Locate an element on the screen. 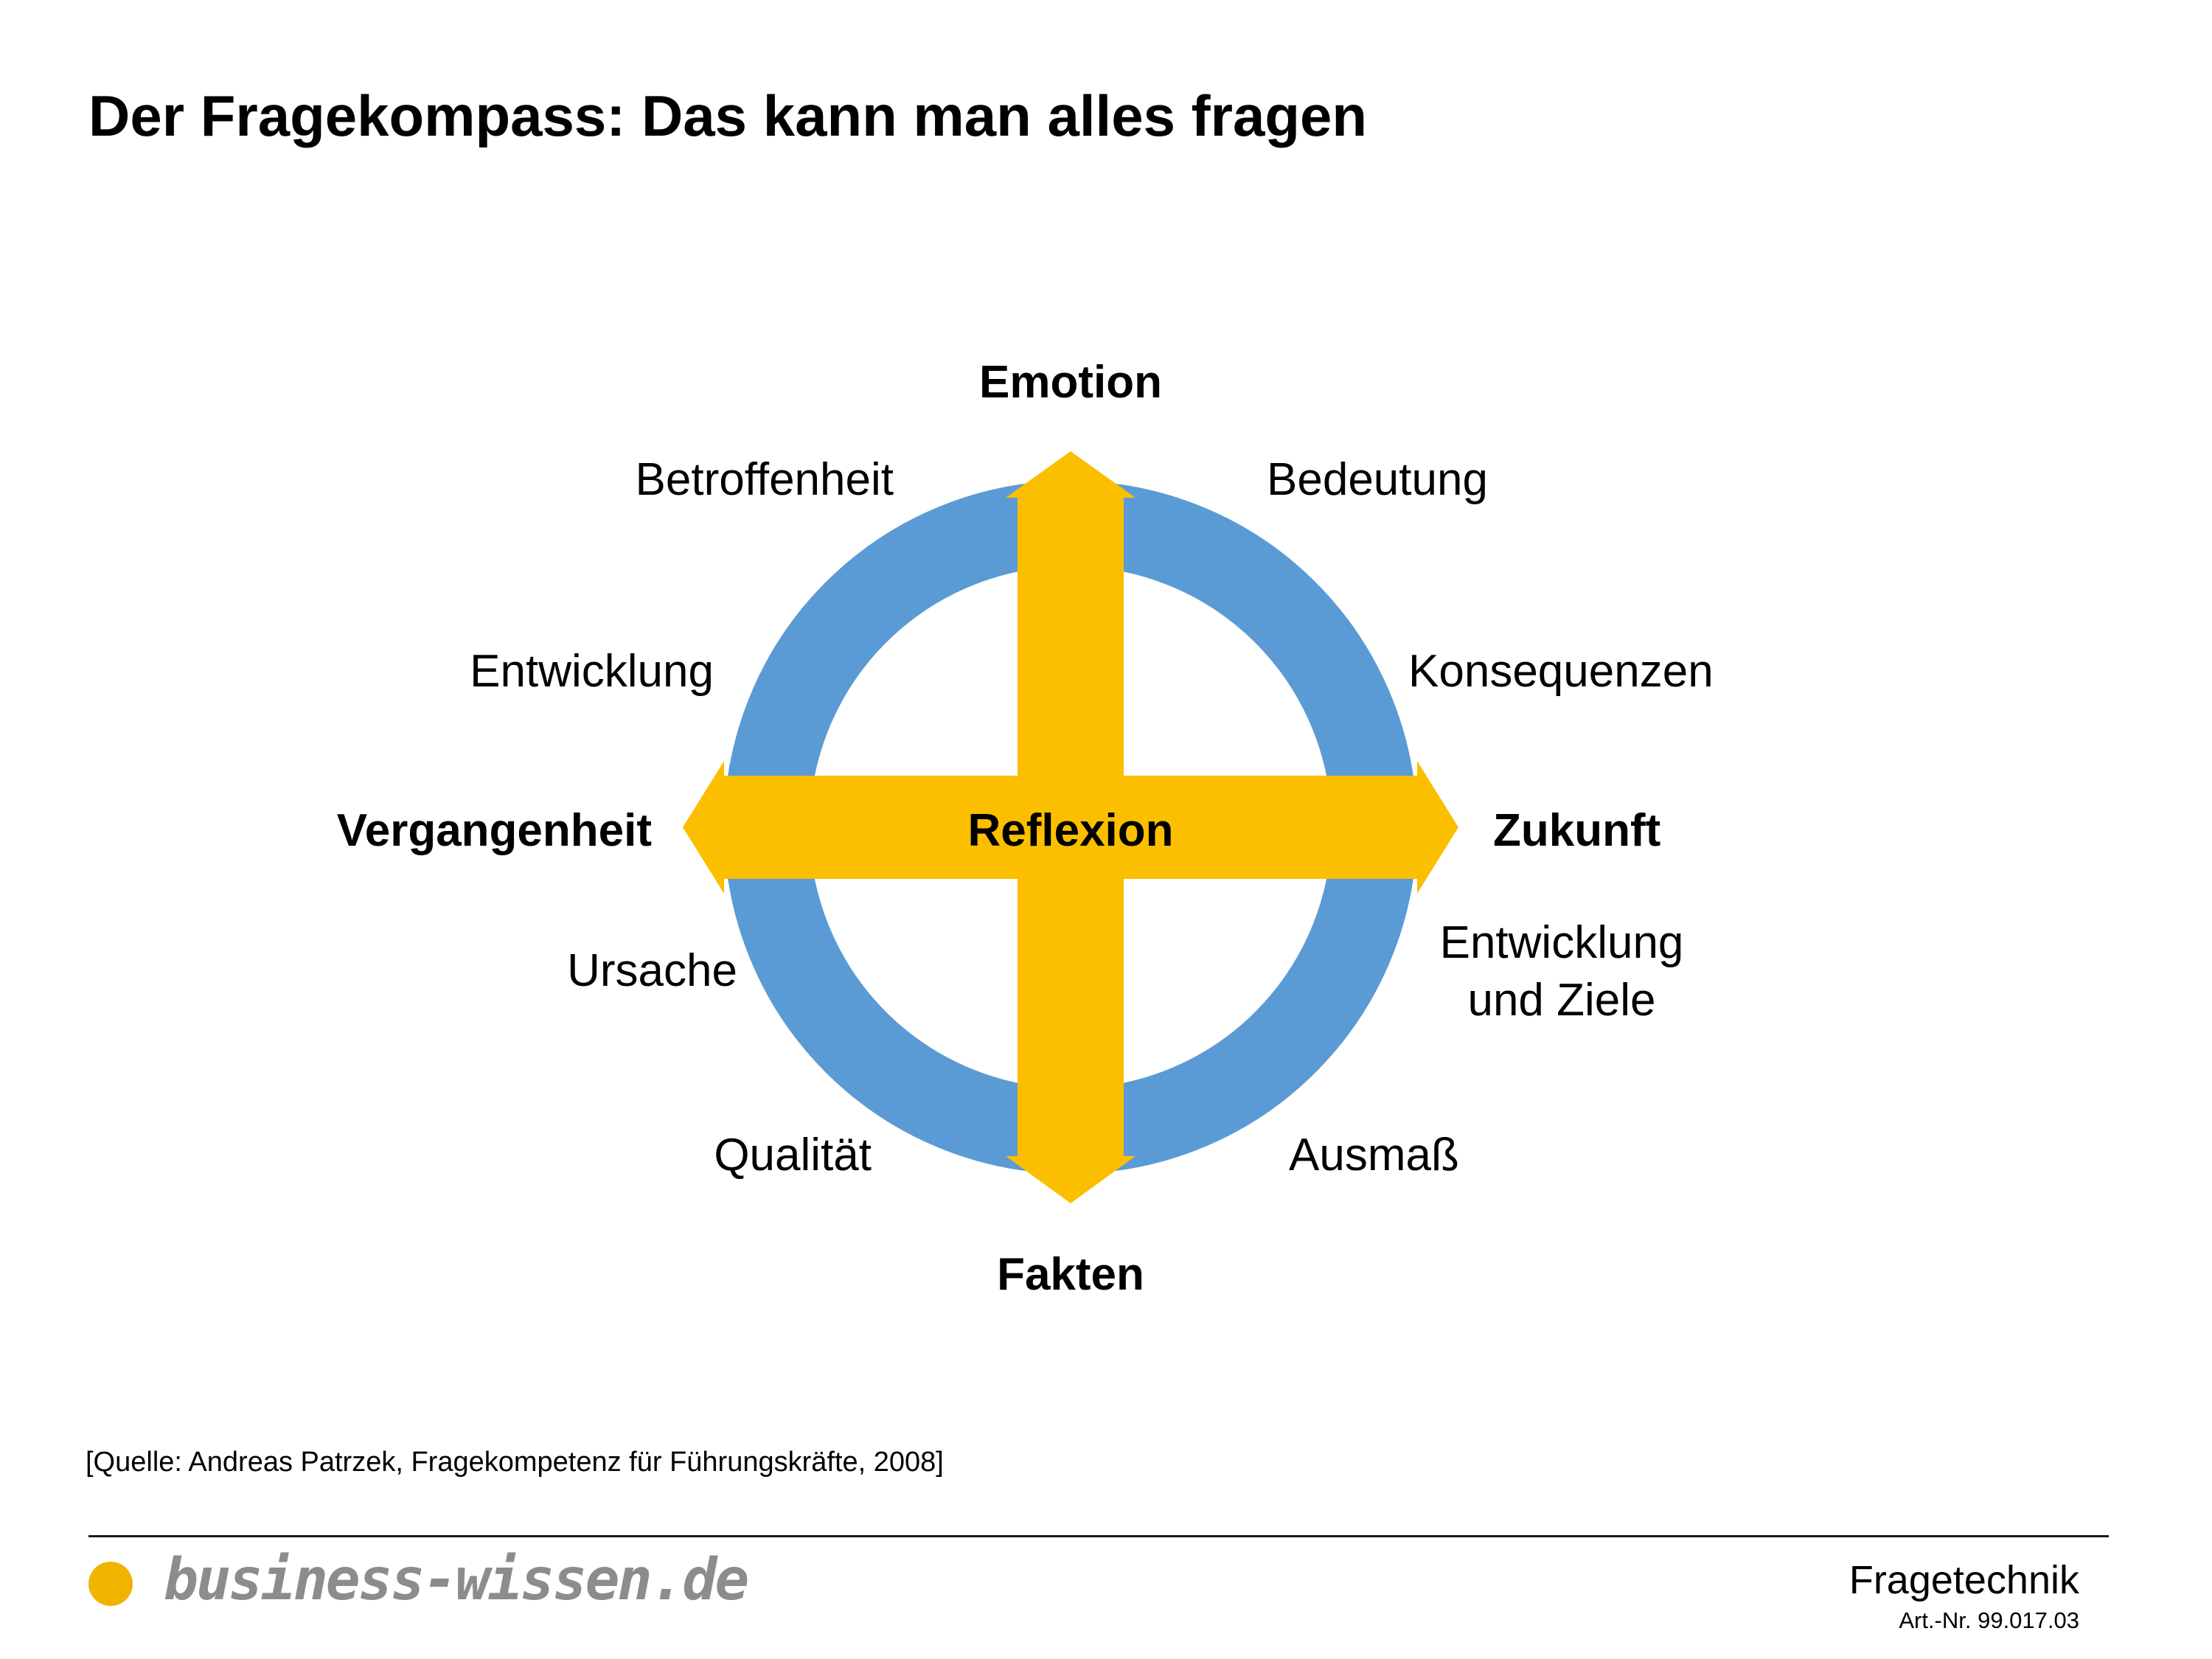 Image resolution: width=2212 pixels, height=1659 pixels. circle-dot-icon is located at coordinates (110, 1584).